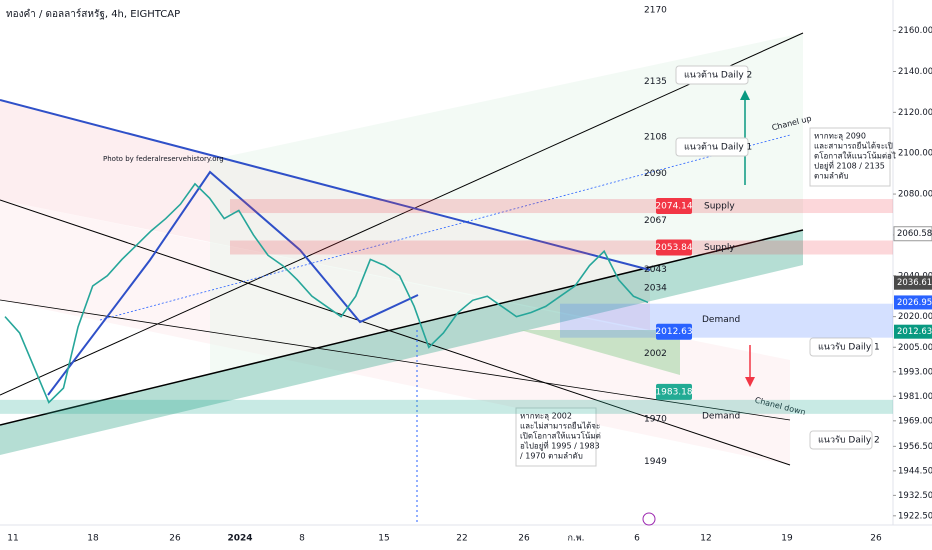  I want to click on zone-value: 2012.63, so click(673, 332).